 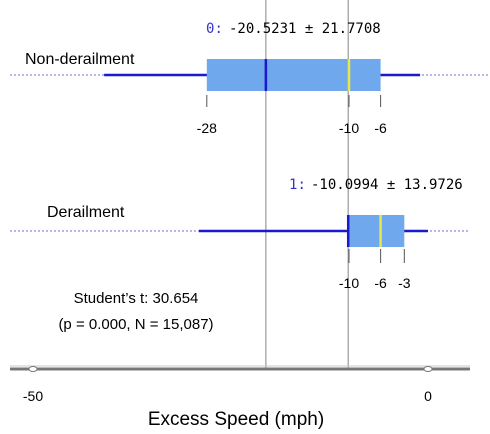 What do you see at coordinates (428, 369) in the screenshot?
I see `axis-tick-handle-zero` at bounding box center [428, 369].